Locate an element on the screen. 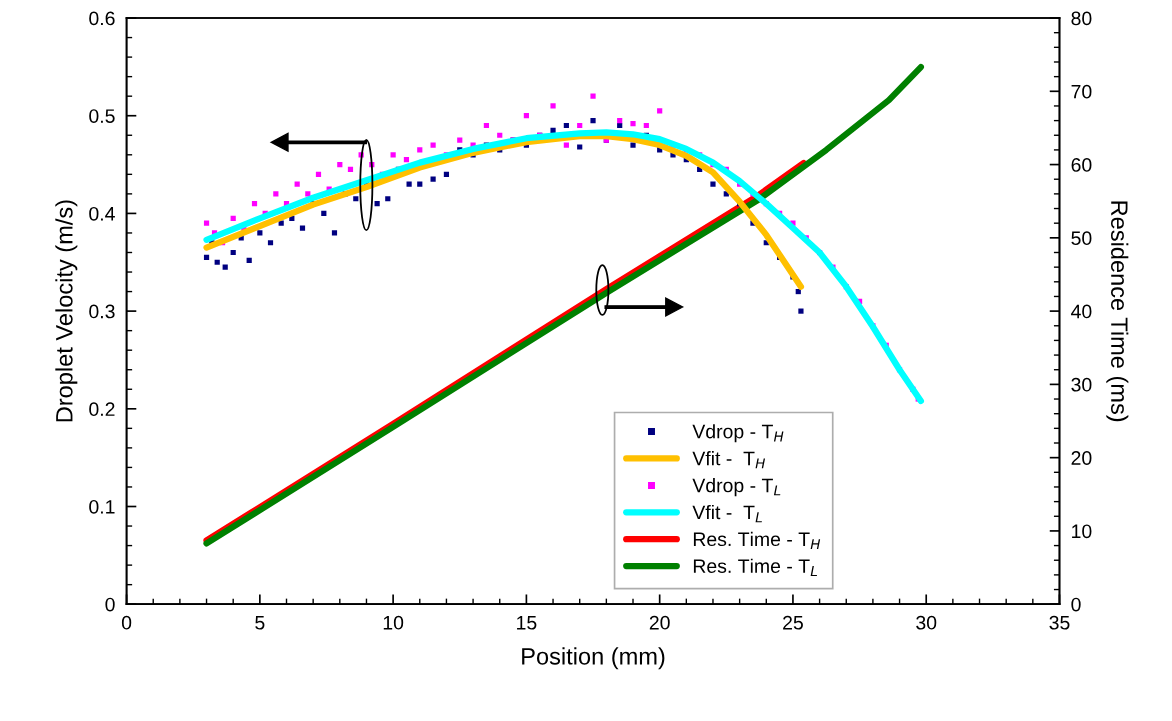 Image resolution: width=1172 pixels, height=721 pixels. x-tick-label: 25 is located at coordinates (793, 622).